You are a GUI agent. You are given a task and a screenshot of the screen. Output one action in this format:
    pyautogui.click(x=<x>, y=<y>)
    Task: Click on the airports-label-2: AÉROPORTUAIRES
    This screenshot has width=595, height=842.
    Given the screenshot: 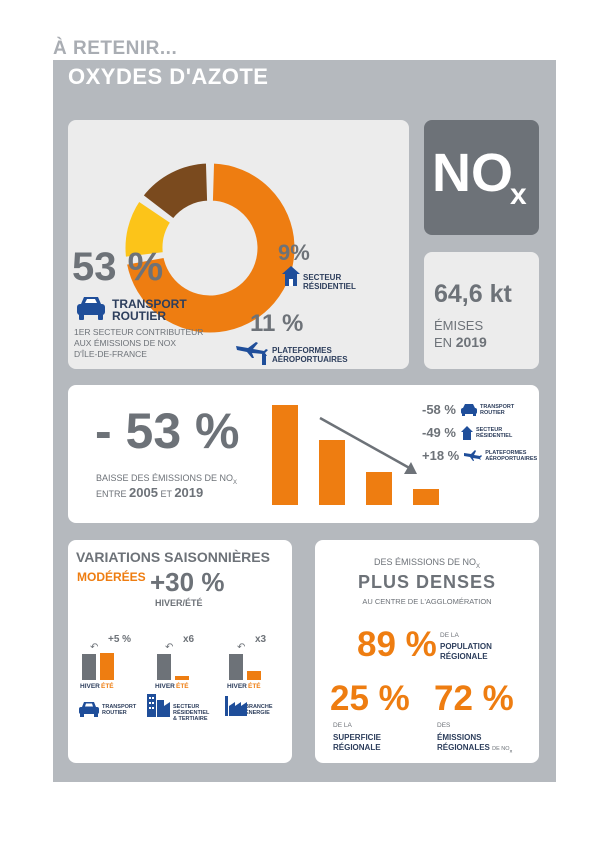 What is the action you would take?
    pyautogui.click(x=310, y=359)
    